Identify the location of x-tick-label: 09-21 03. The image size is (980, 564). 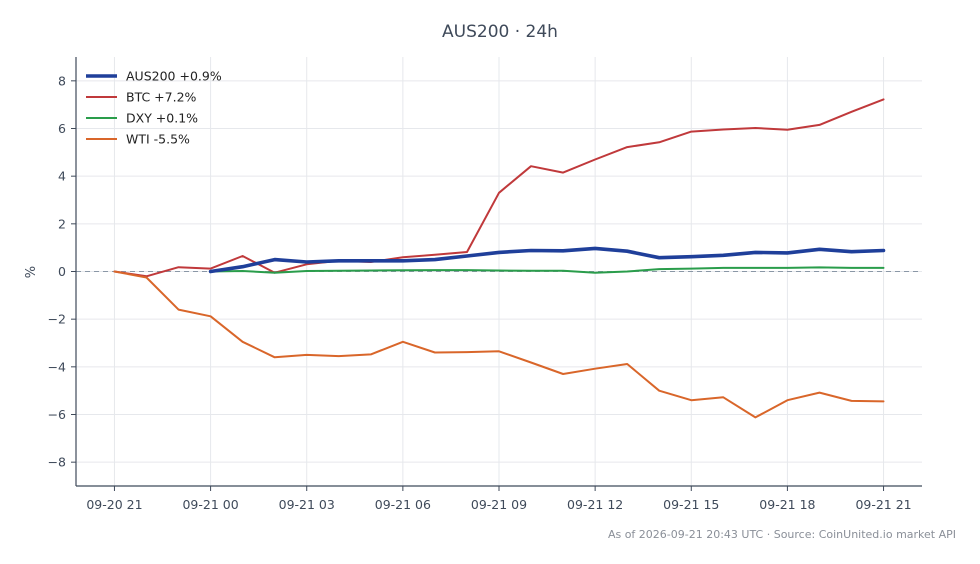
(307, 504).